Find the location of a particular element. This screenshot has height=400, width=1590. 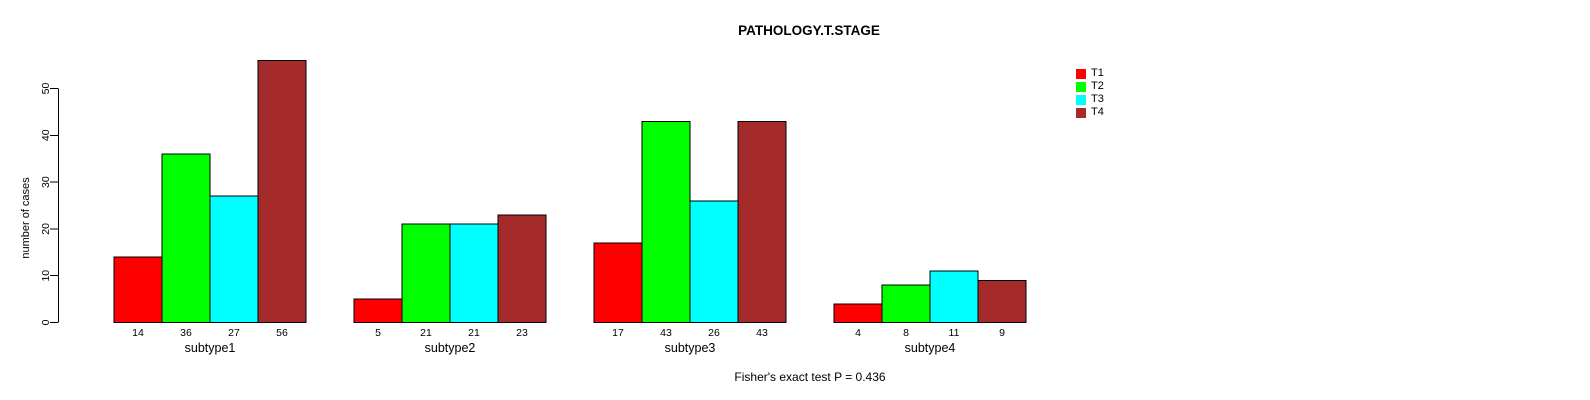

legend-label-t1: T1 is located at coordinates (1097, 73).